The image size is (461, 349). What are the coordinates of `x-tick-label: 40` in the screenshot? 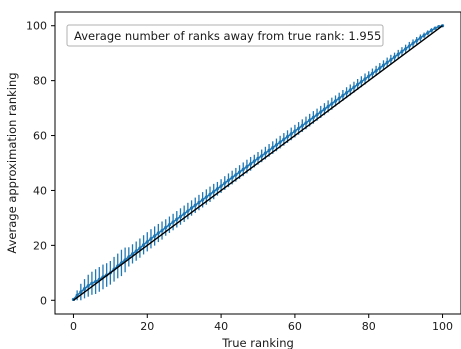 It's located at (221, 326).